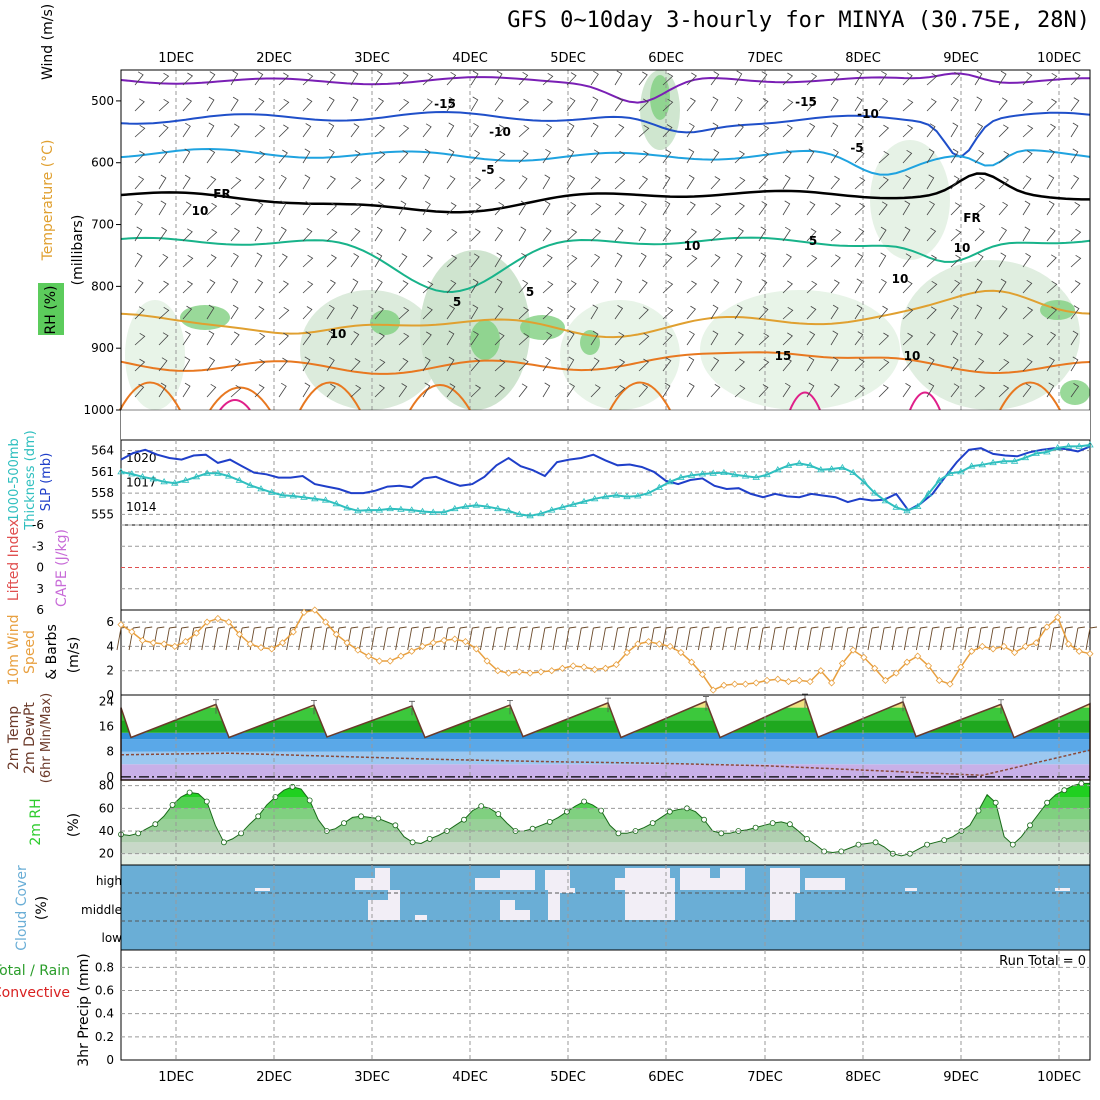 This screenshot has width=1100, height=1100. Describe the element at coordinates (205, 317) in the screenshot. I see `rh-high-shade` at that location.